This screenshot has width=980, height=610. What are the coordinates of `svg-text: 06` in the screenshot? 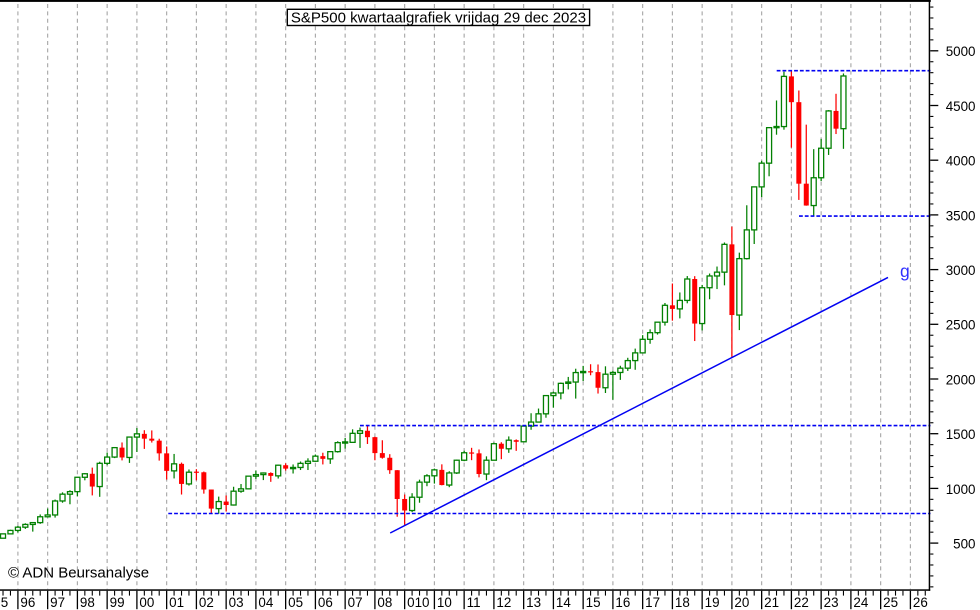 It's located at (325, 602).